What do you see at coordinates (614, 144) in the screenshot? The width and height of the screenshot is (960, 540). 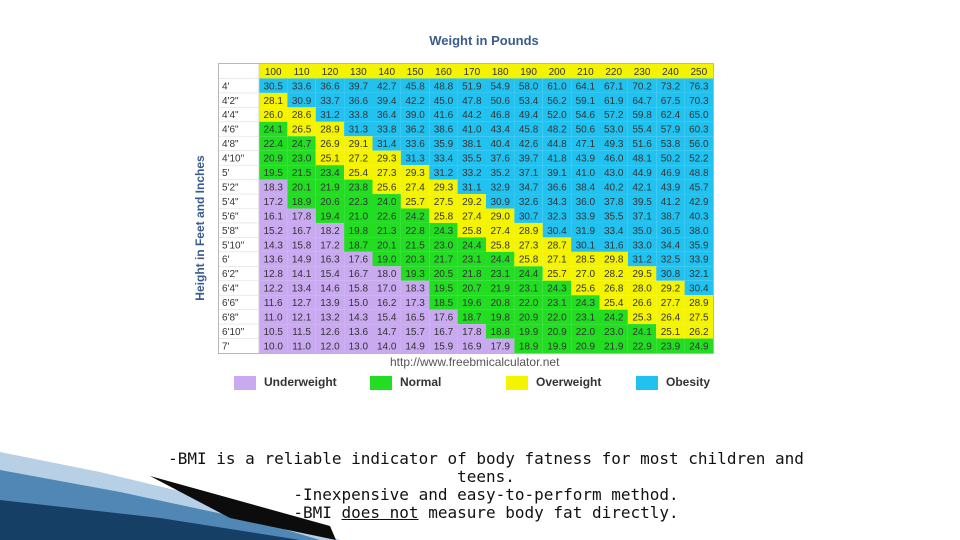 I see `bmi-cell-value: 49.3` at bounding box center [614, 144].